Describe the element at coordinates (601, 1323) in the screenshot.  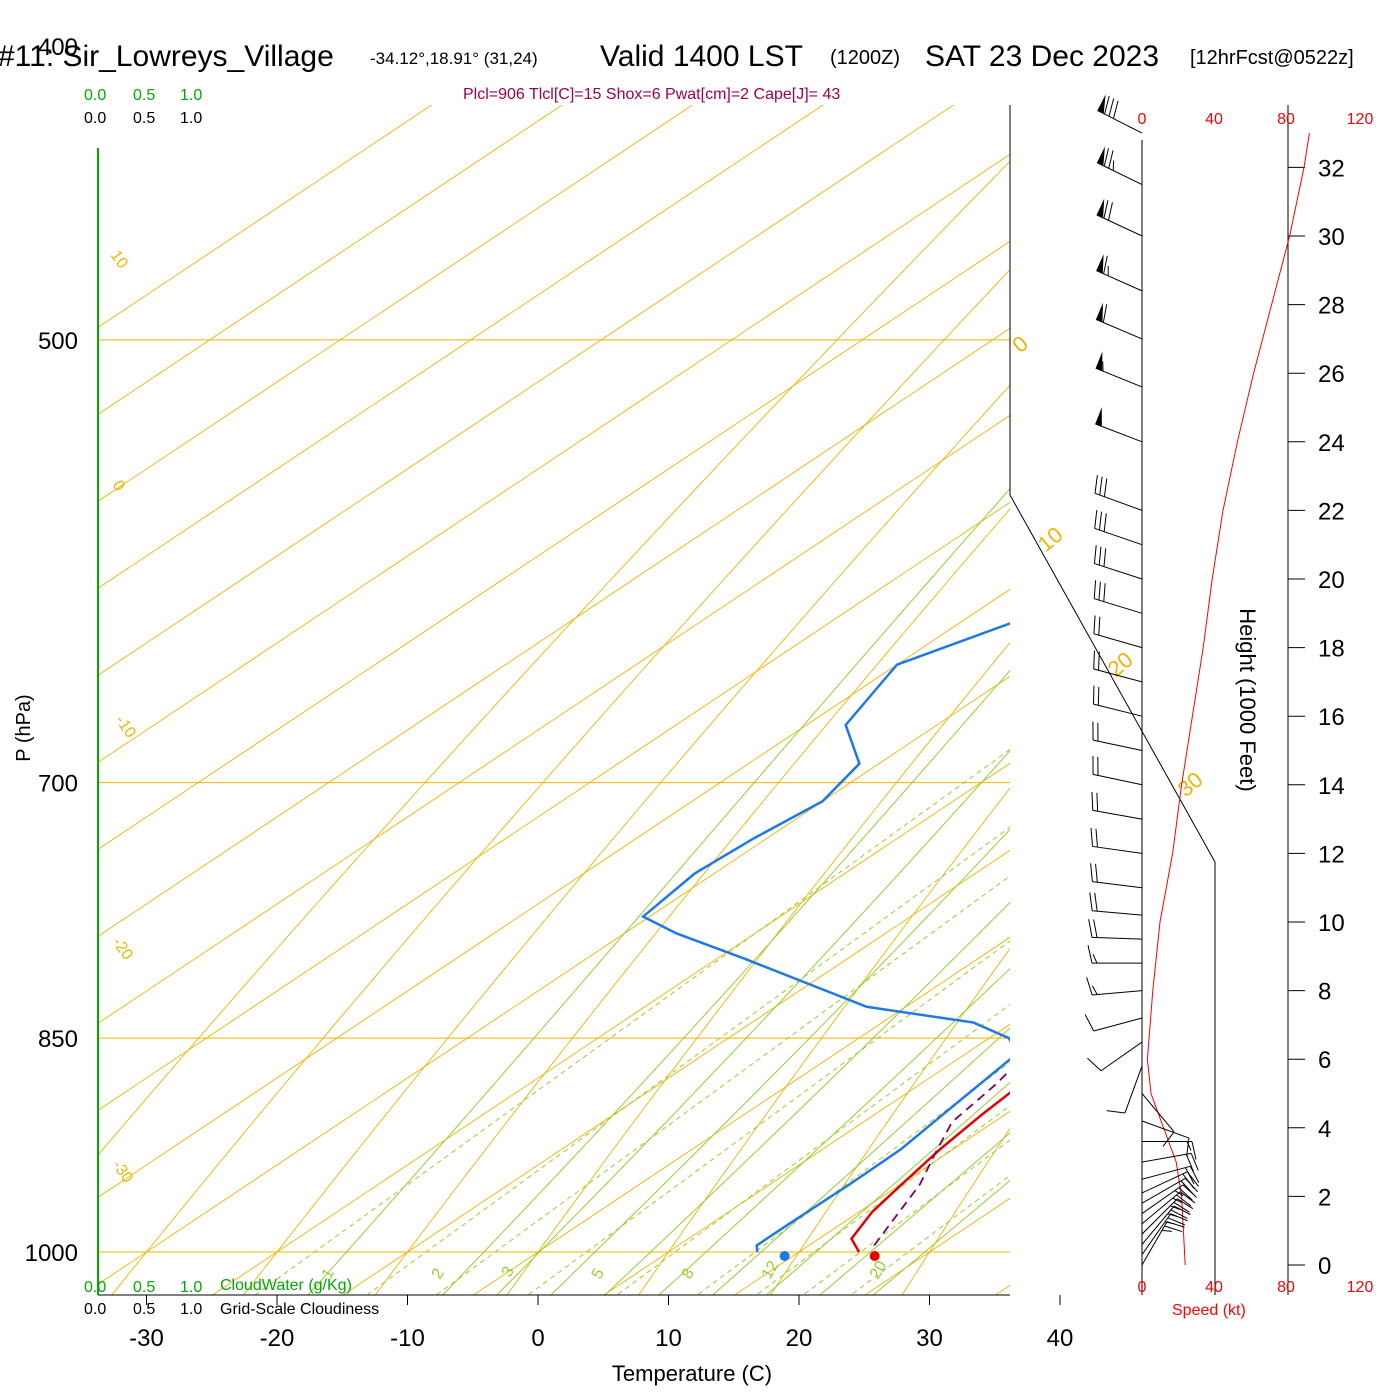
I see `temperature-axis: -30 -20 -10 0 10 20 30 40` at that location.